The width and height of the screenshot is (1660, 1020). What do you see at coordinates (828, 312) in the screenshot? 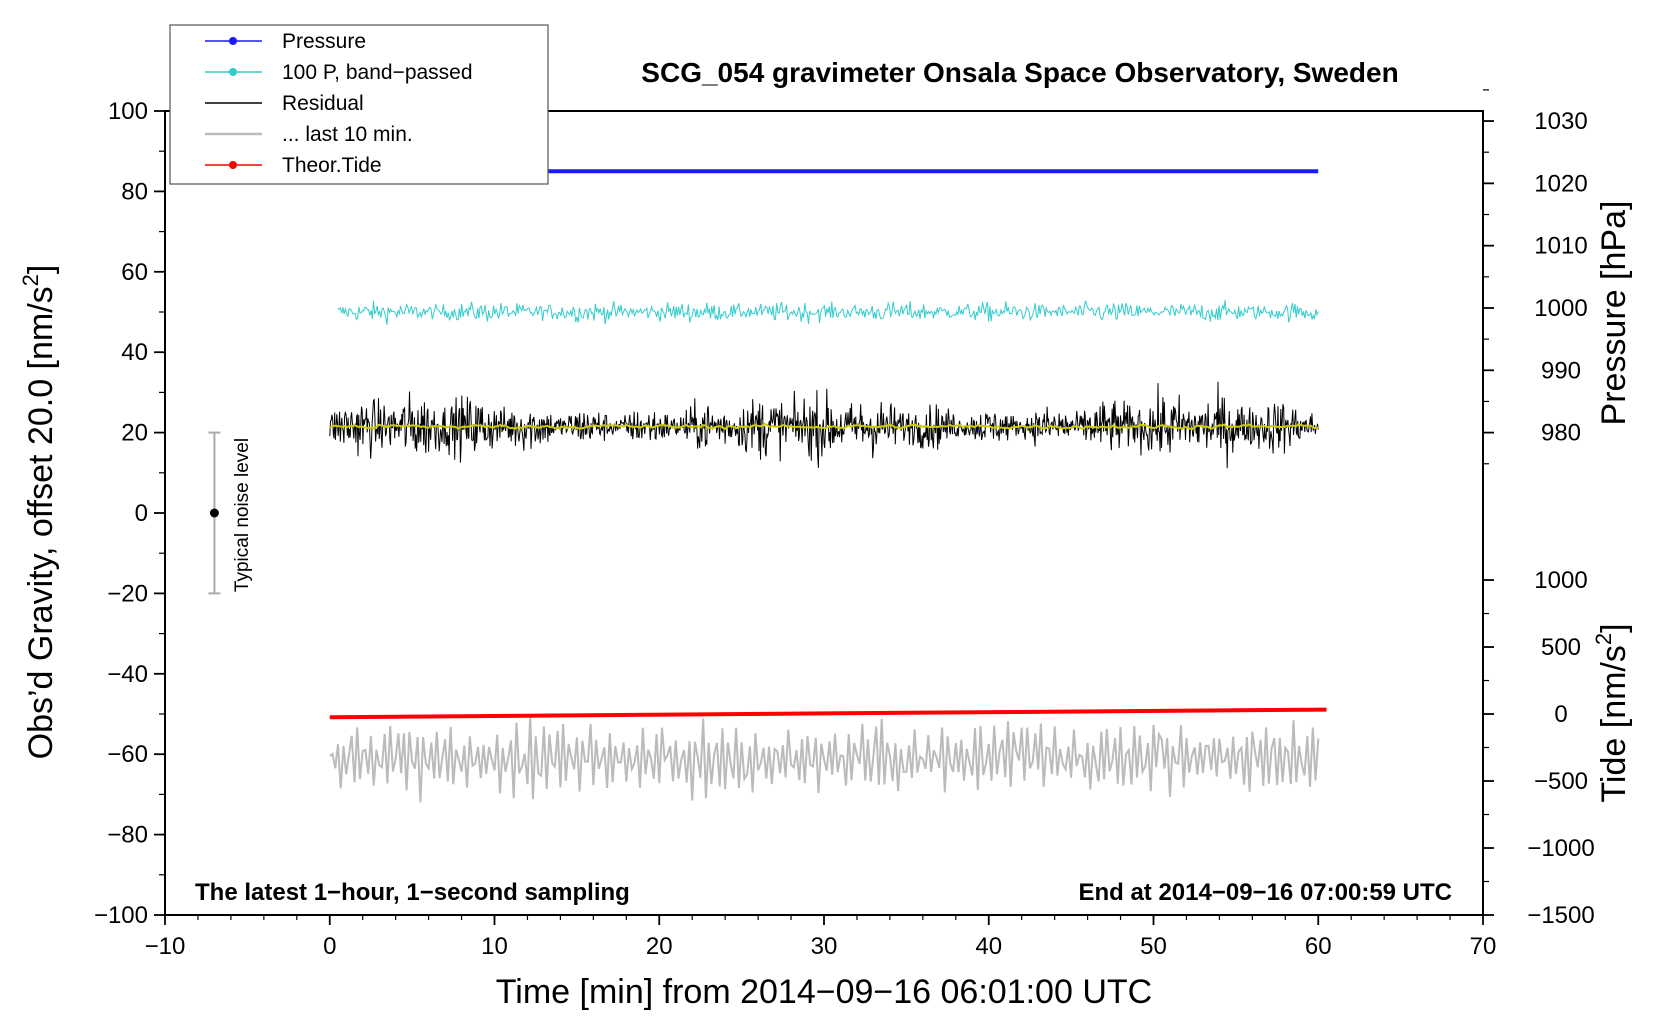
I see `series-bandpassed-line` at bounding box center [828, 312].